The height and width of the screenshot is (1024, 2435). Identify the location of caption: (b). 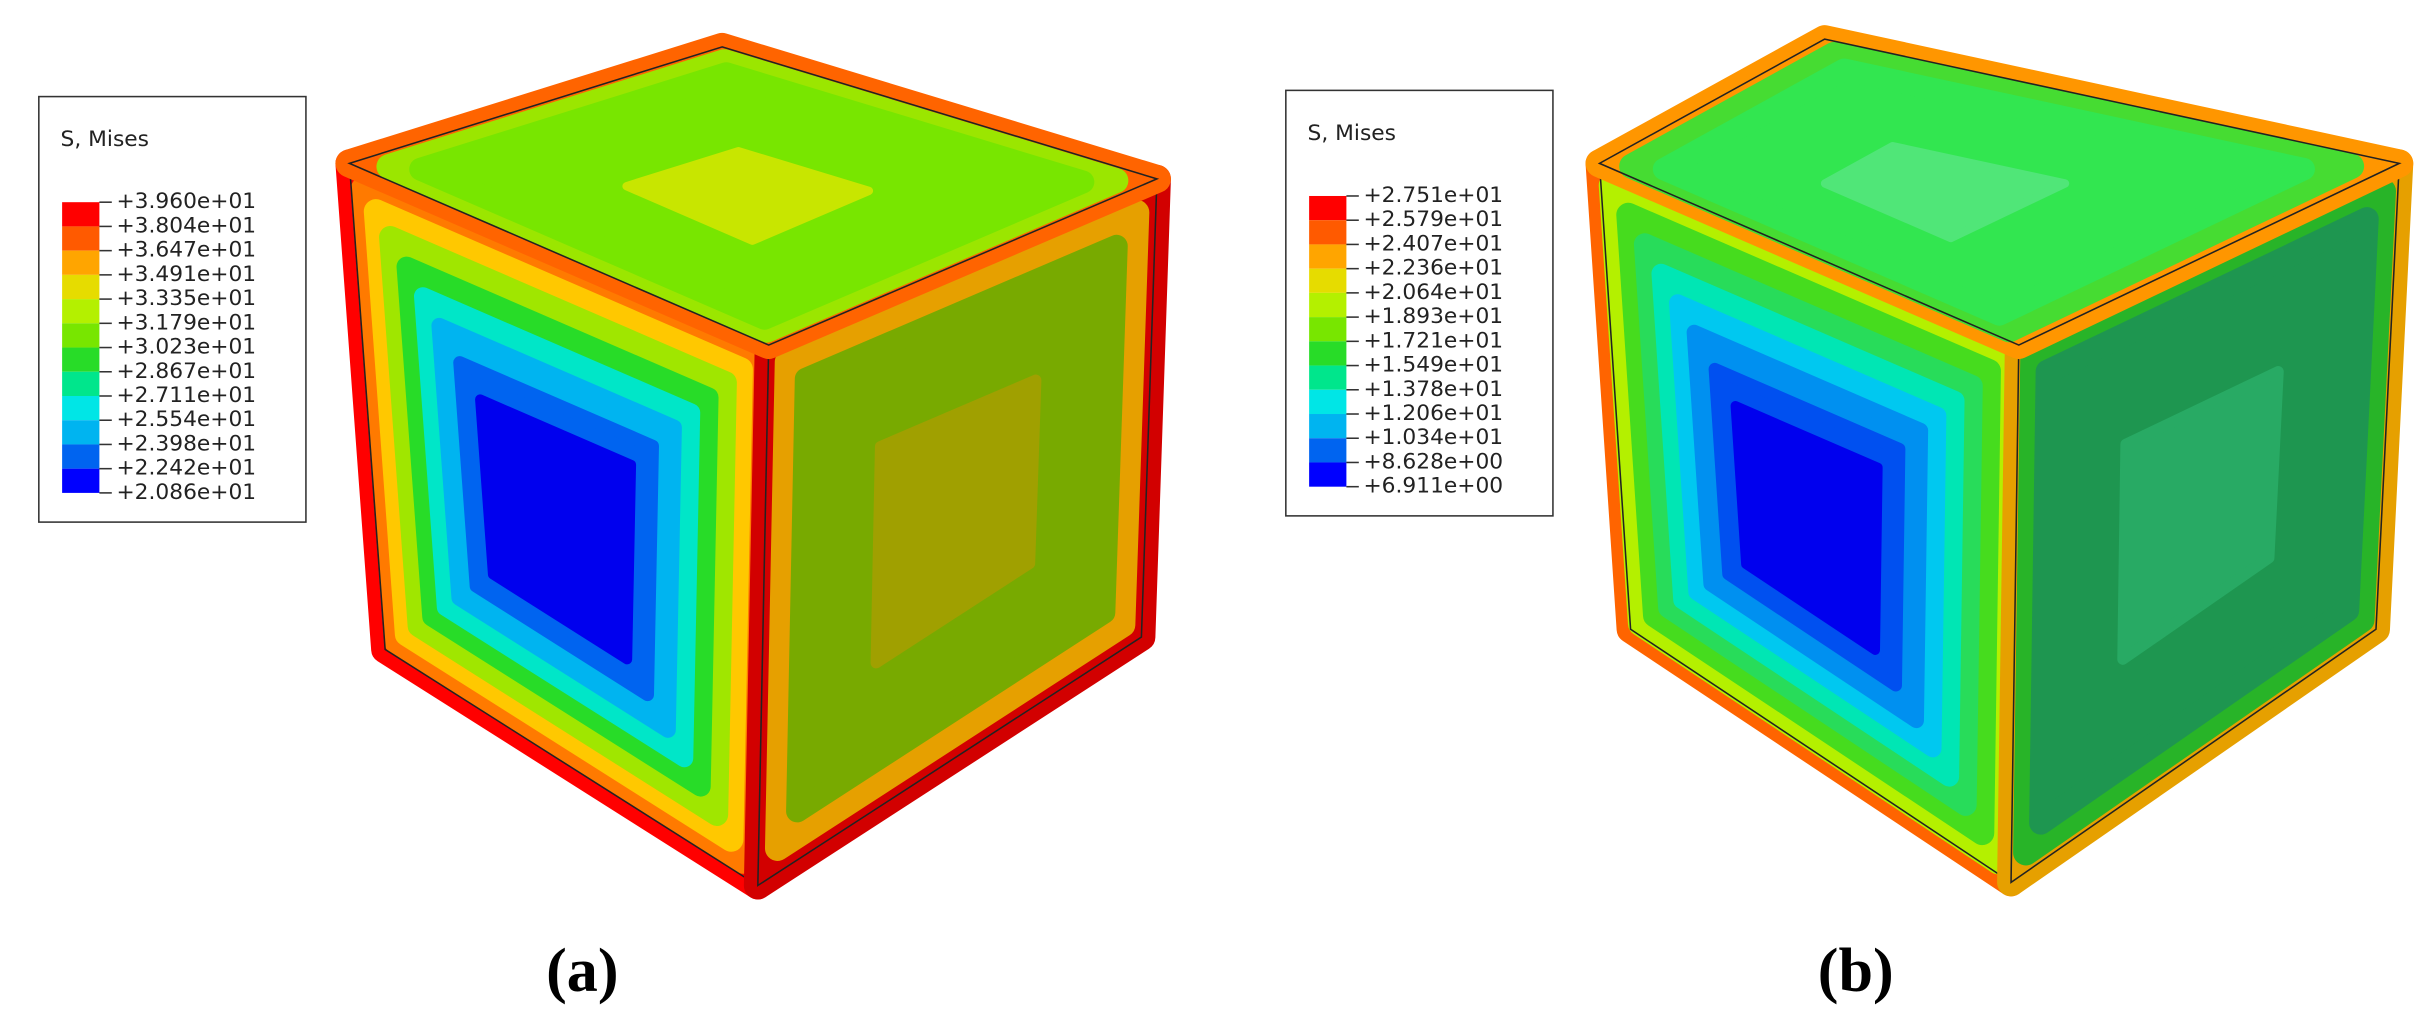
(1856, 971).